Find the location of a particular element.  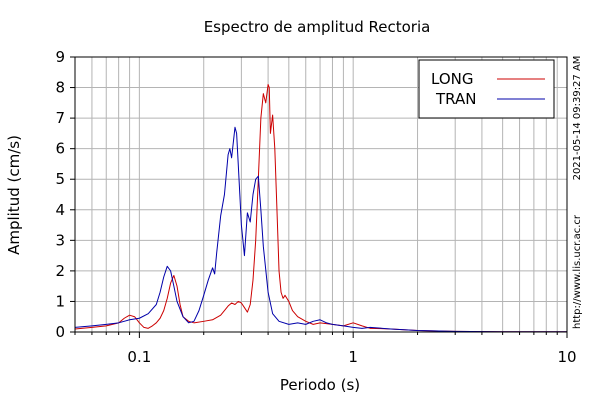

legend-box is located at coordinates (486, 89).